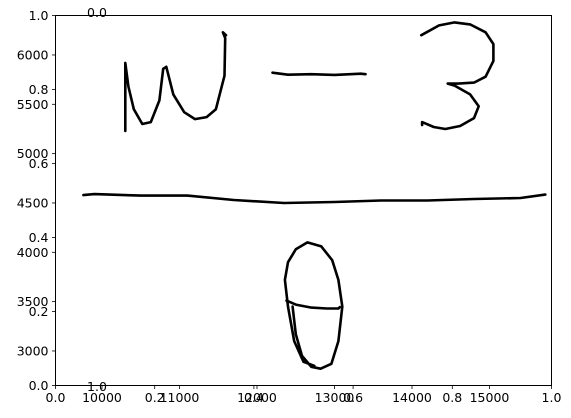 The height and width of the screenshot is (418, 571). Describe the element at coordinates (353, 397) in the screenshot. I see `x-tick-label: 0.6` at that location.